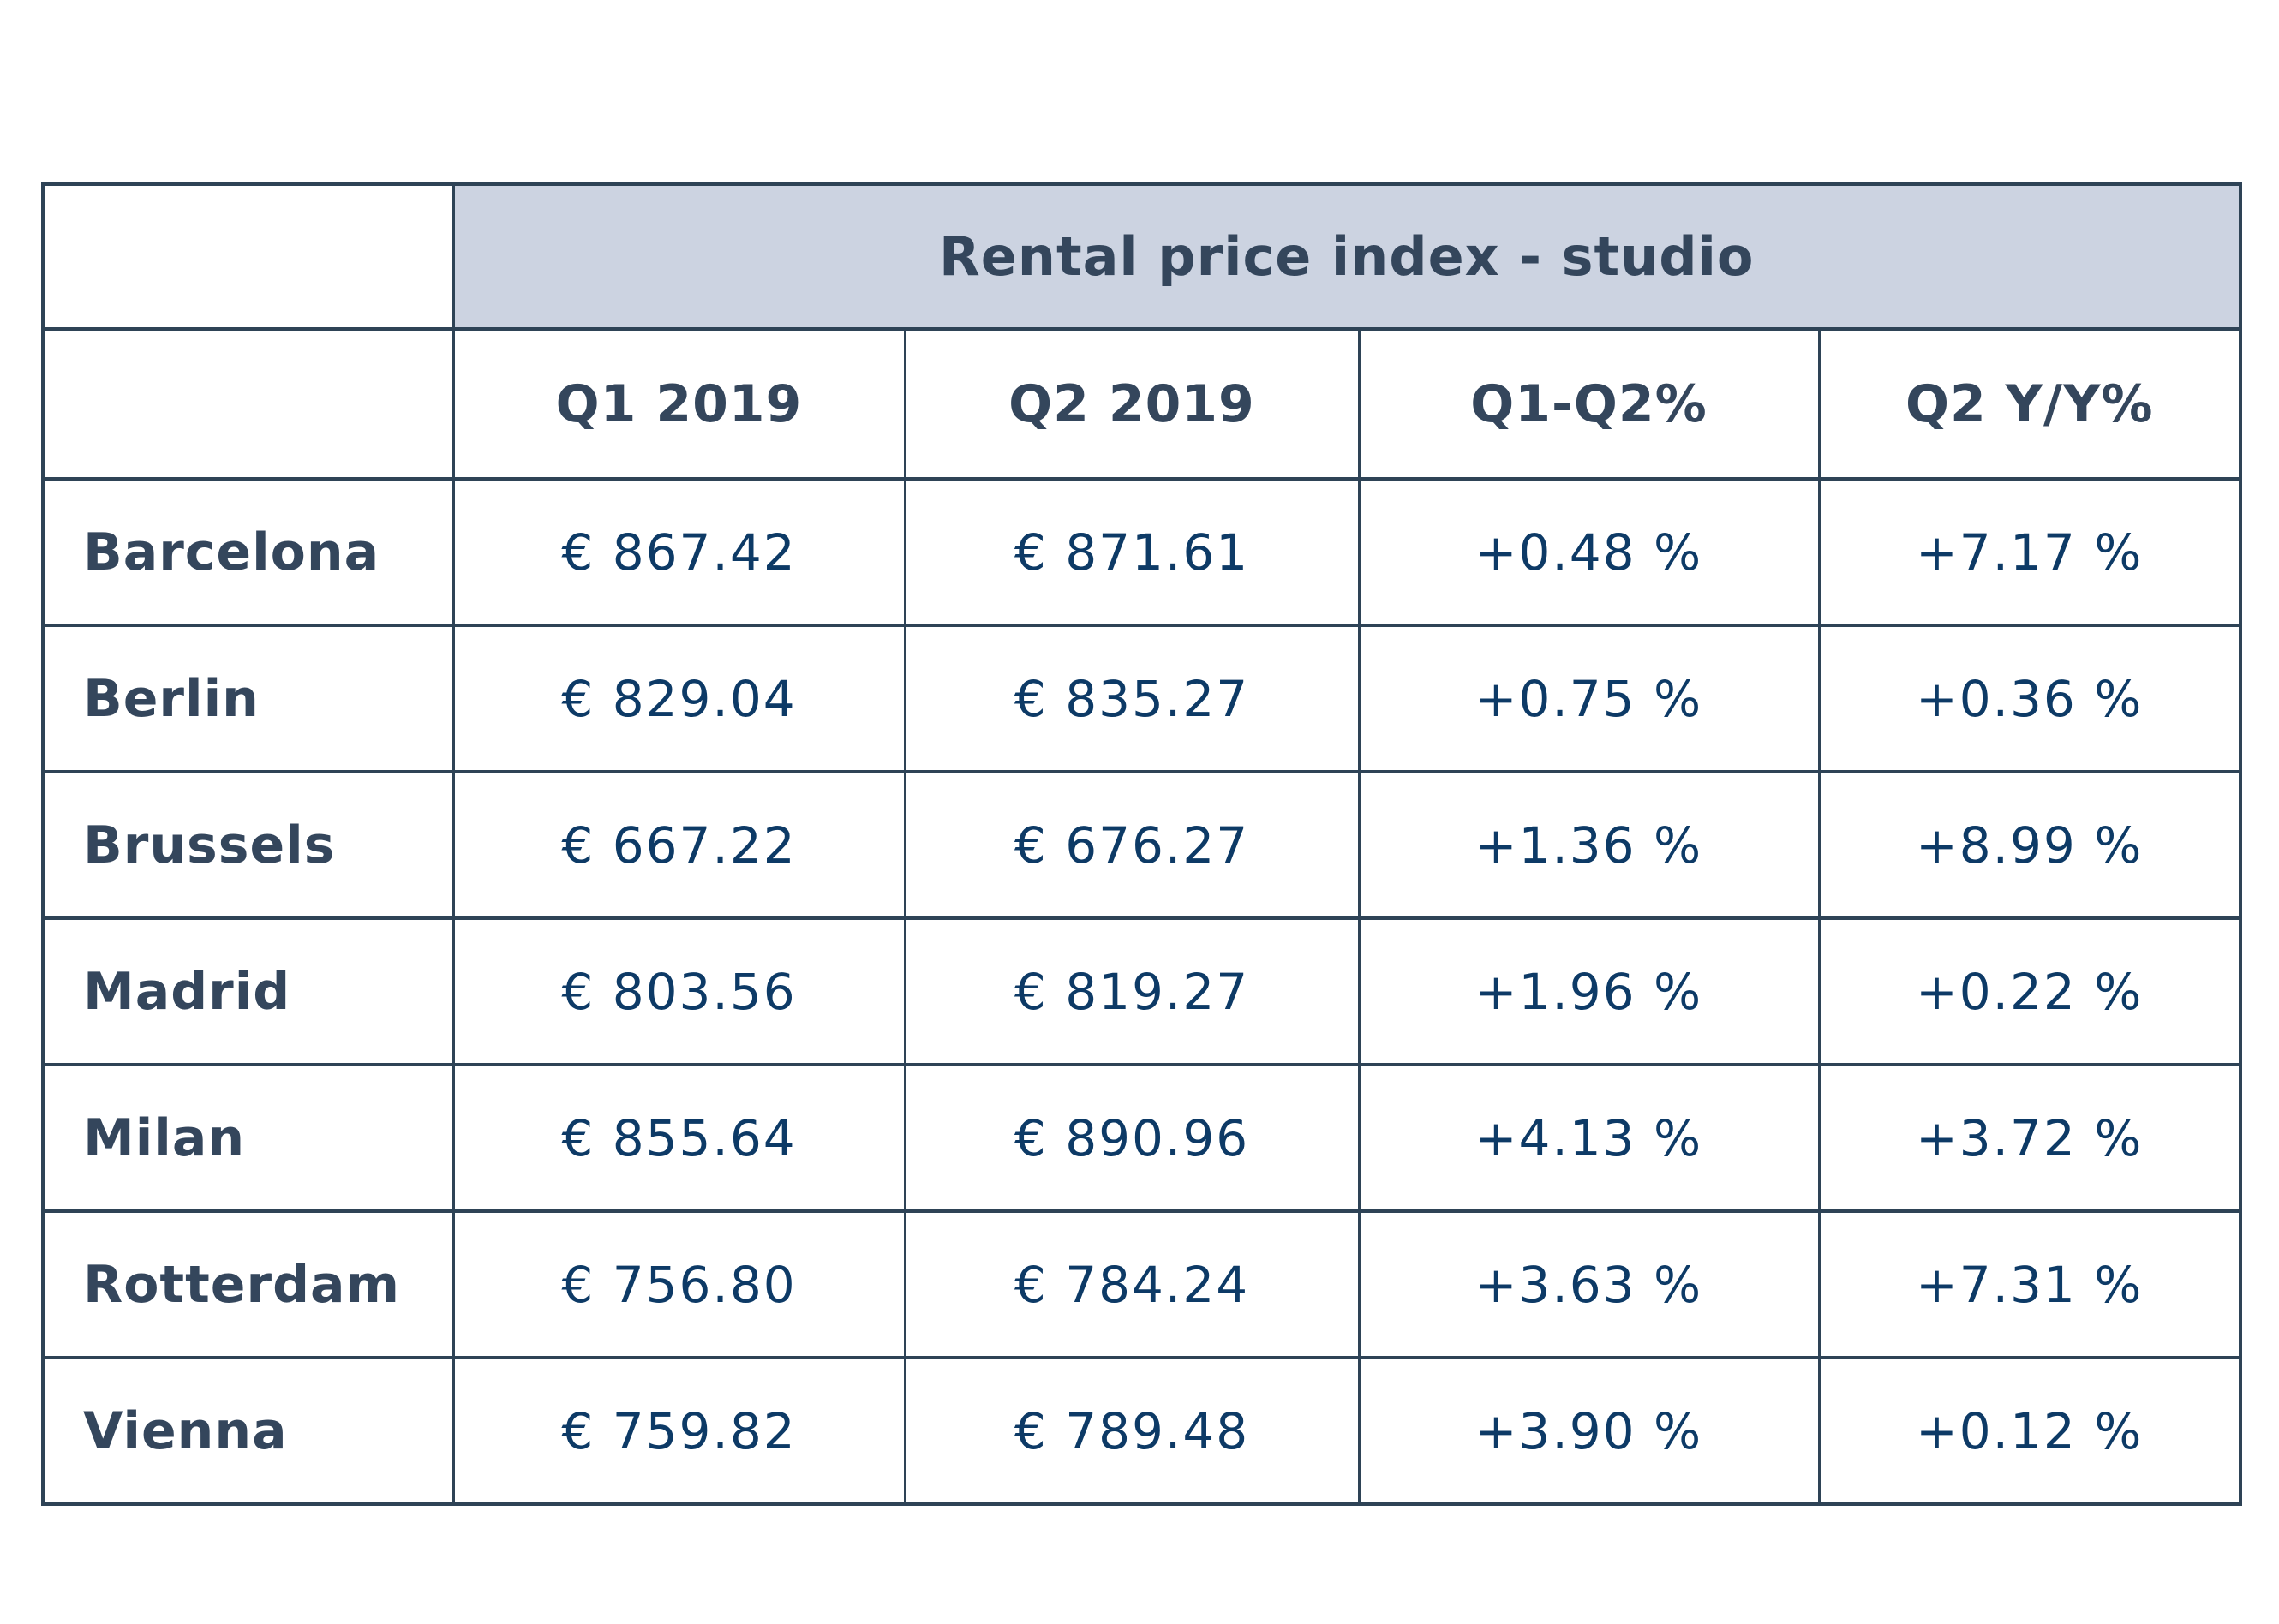  What do you see at coordinates (1132, 1138) in the screenshot?
I see `value-cell-q2: € 890.96` at bounding box center [1132, 1138].